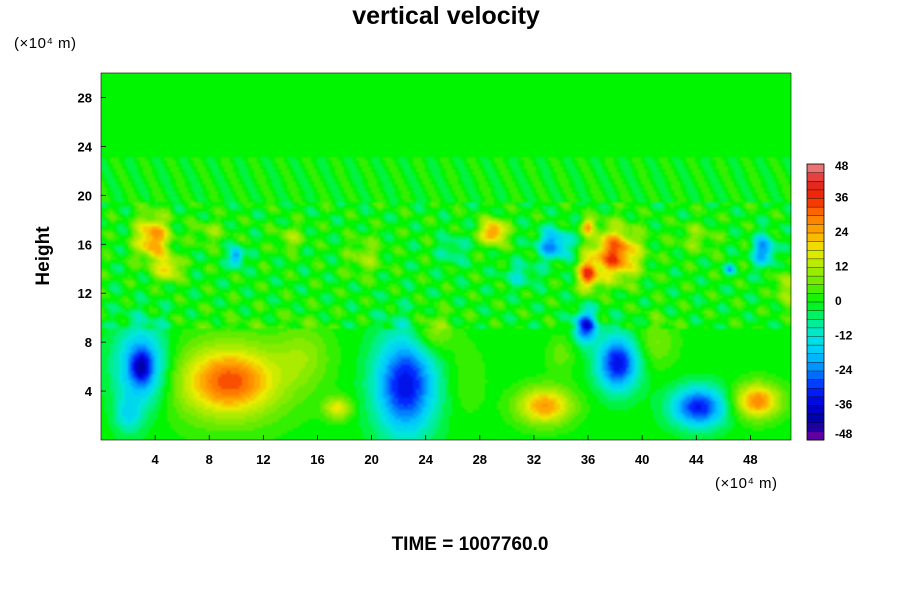  What do you see at coordinates (844, 405) in the screenshot?
I see `colorbar-tick-label: -36` at bounding box center [844, 405].